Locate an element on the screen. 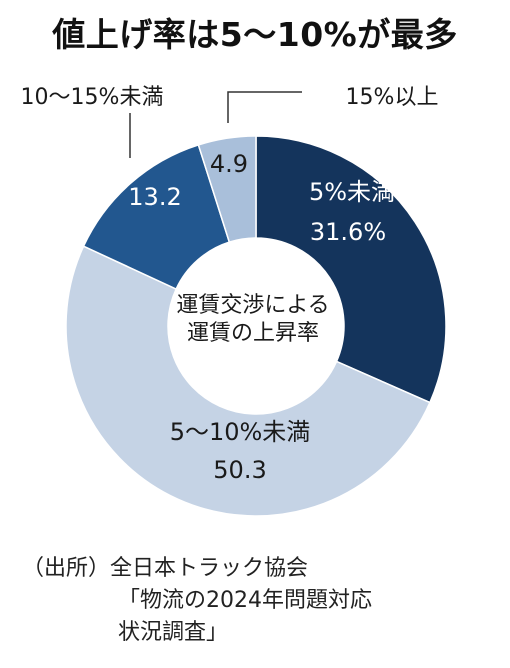 This screenshot has height=668, width=510. source-line-3: 状況調査」 is located at coordinates (173, 632).